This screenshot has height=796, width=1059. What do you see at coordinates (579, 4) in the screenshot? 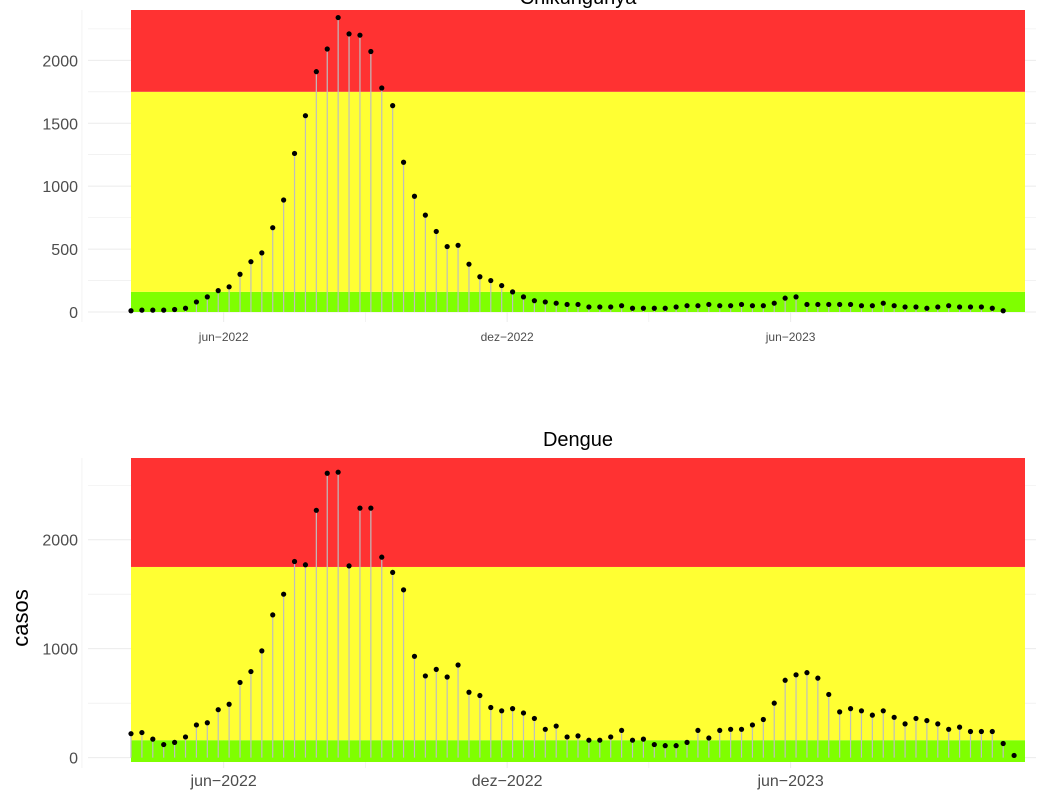
I see `panel-title: Chikungunya` at bounding box center [579, 4].